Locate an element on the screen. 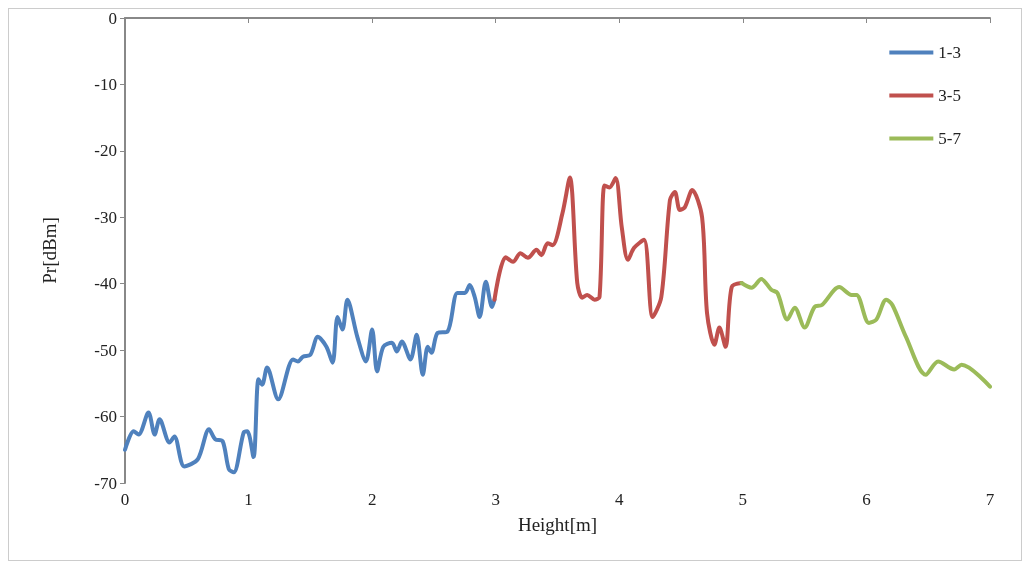  x-tick-label: 7 is located at coordinates (990, 499).